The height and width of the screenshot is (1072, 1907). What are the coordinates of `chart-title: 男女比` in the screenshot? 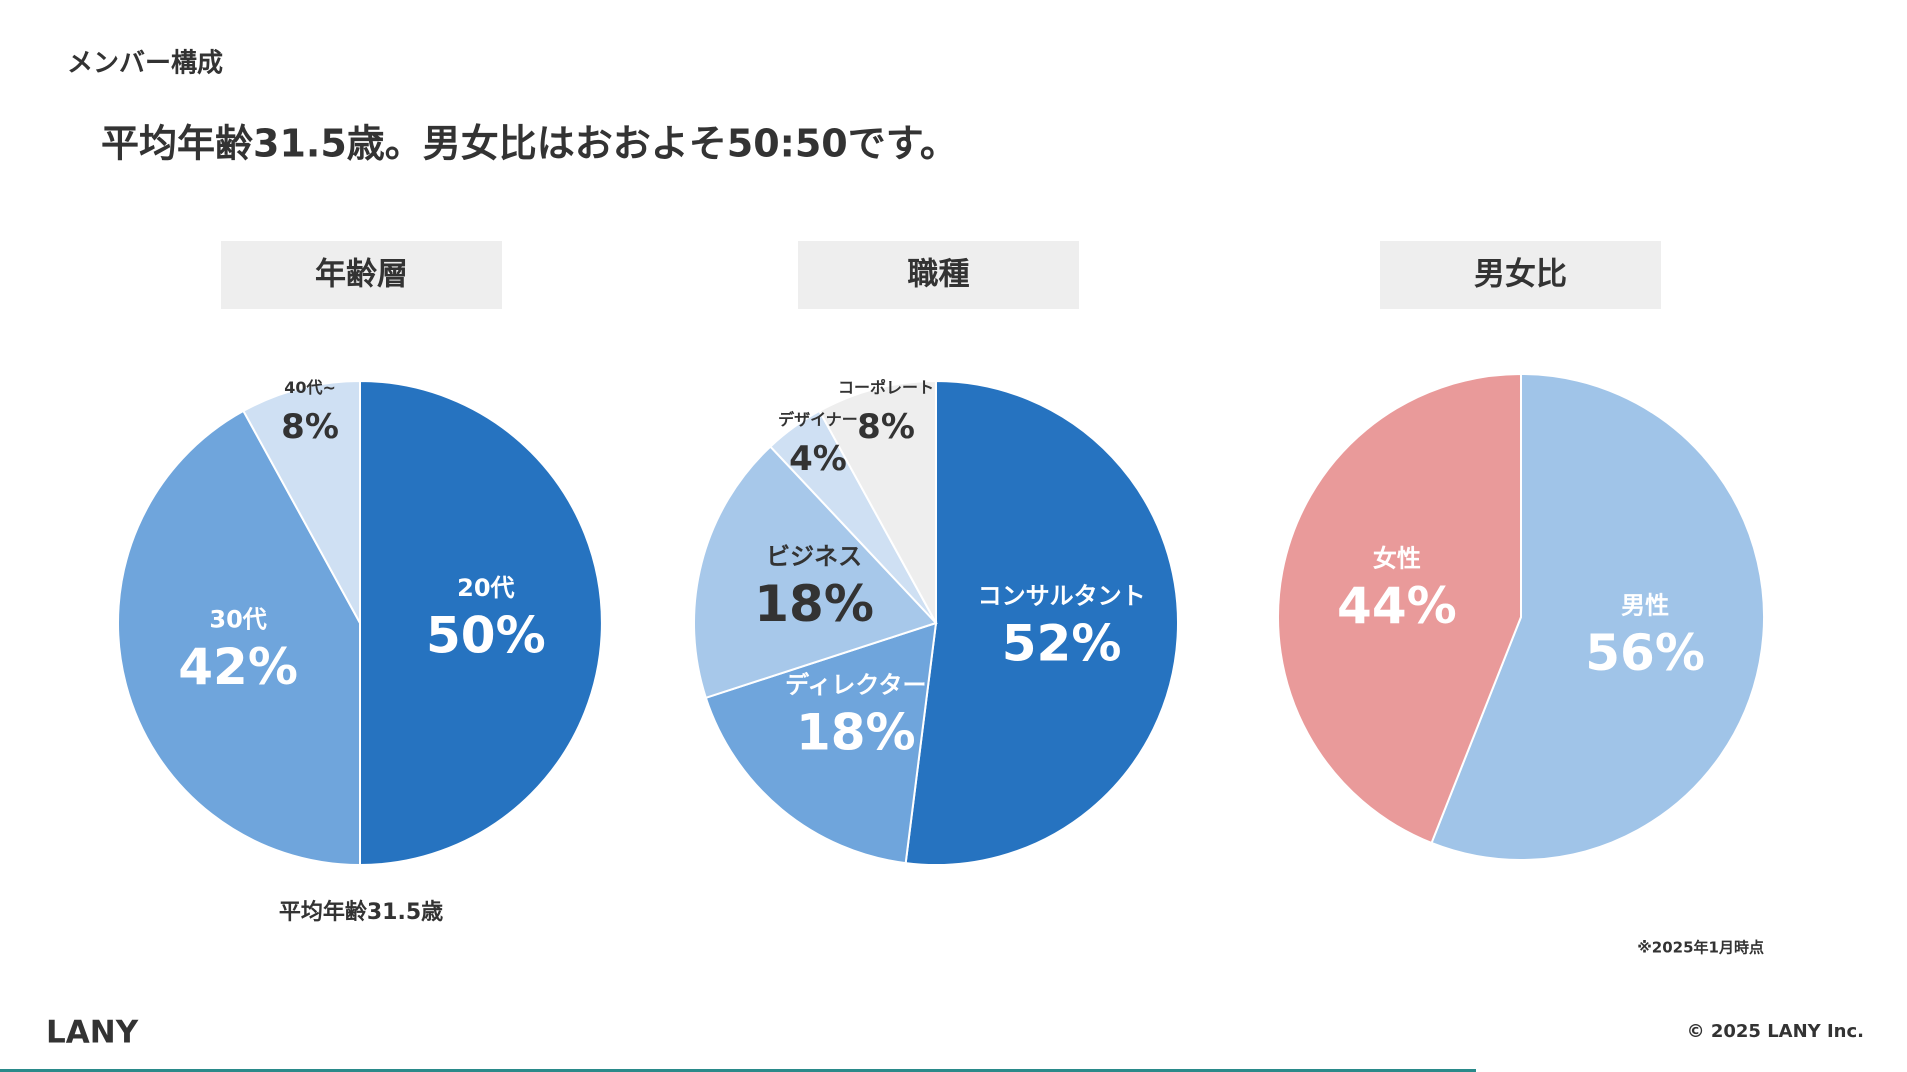 It's located at (1520, 275).